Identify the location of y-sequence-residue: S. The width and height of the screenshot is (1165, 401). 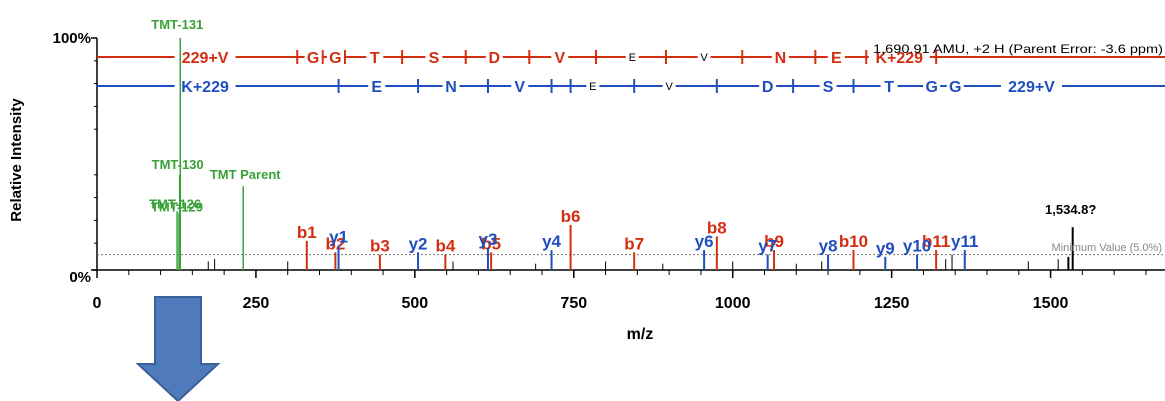
(828, 87).